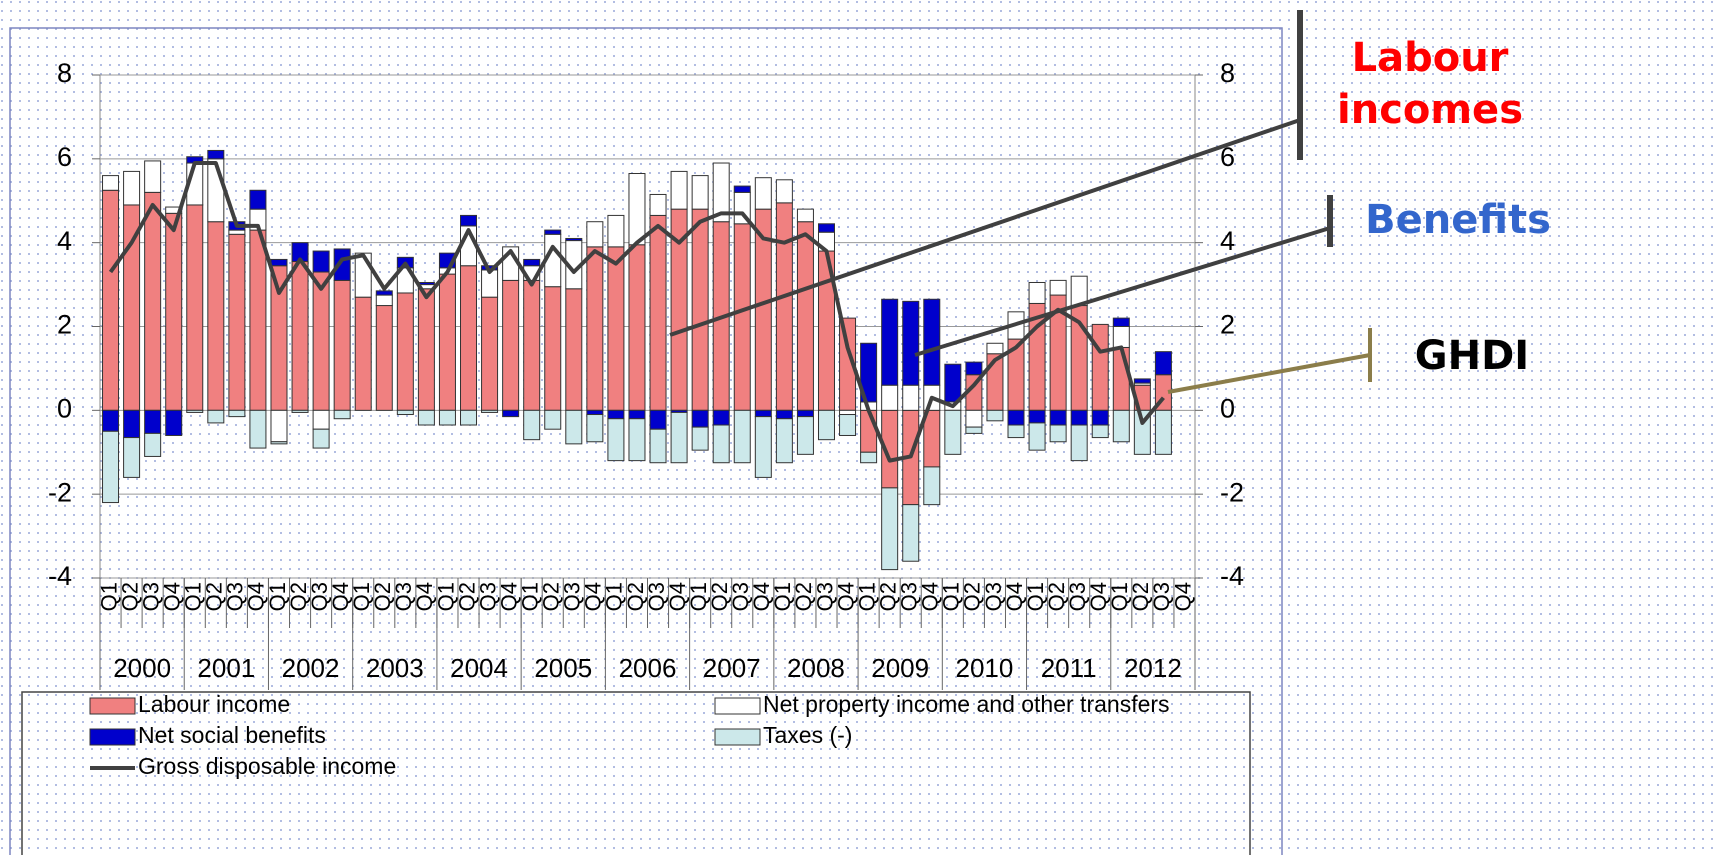 This screenshot has height=860, width=1715. What do you see at coordinates (64, 157) in the screenshot?
I see `y-tick-label: 6` at bounding box center [64, 157].